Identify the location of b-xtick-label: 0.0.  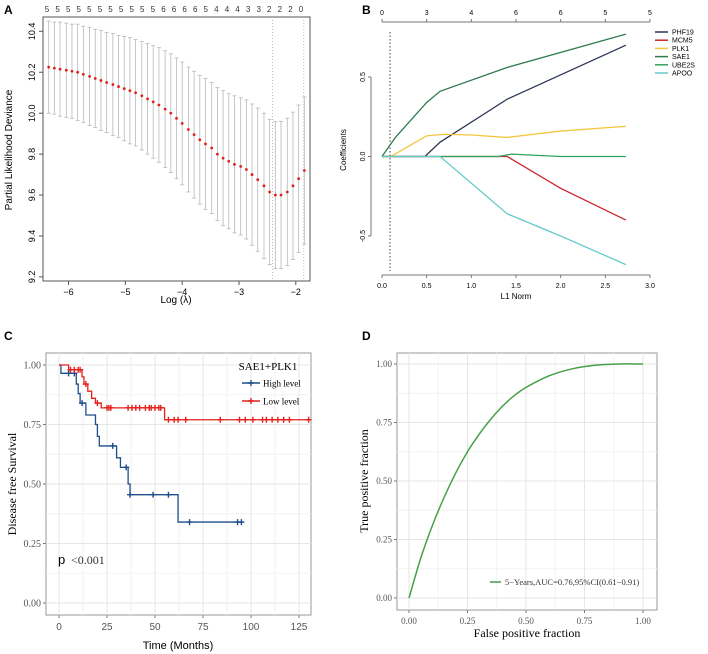
(382, 286).